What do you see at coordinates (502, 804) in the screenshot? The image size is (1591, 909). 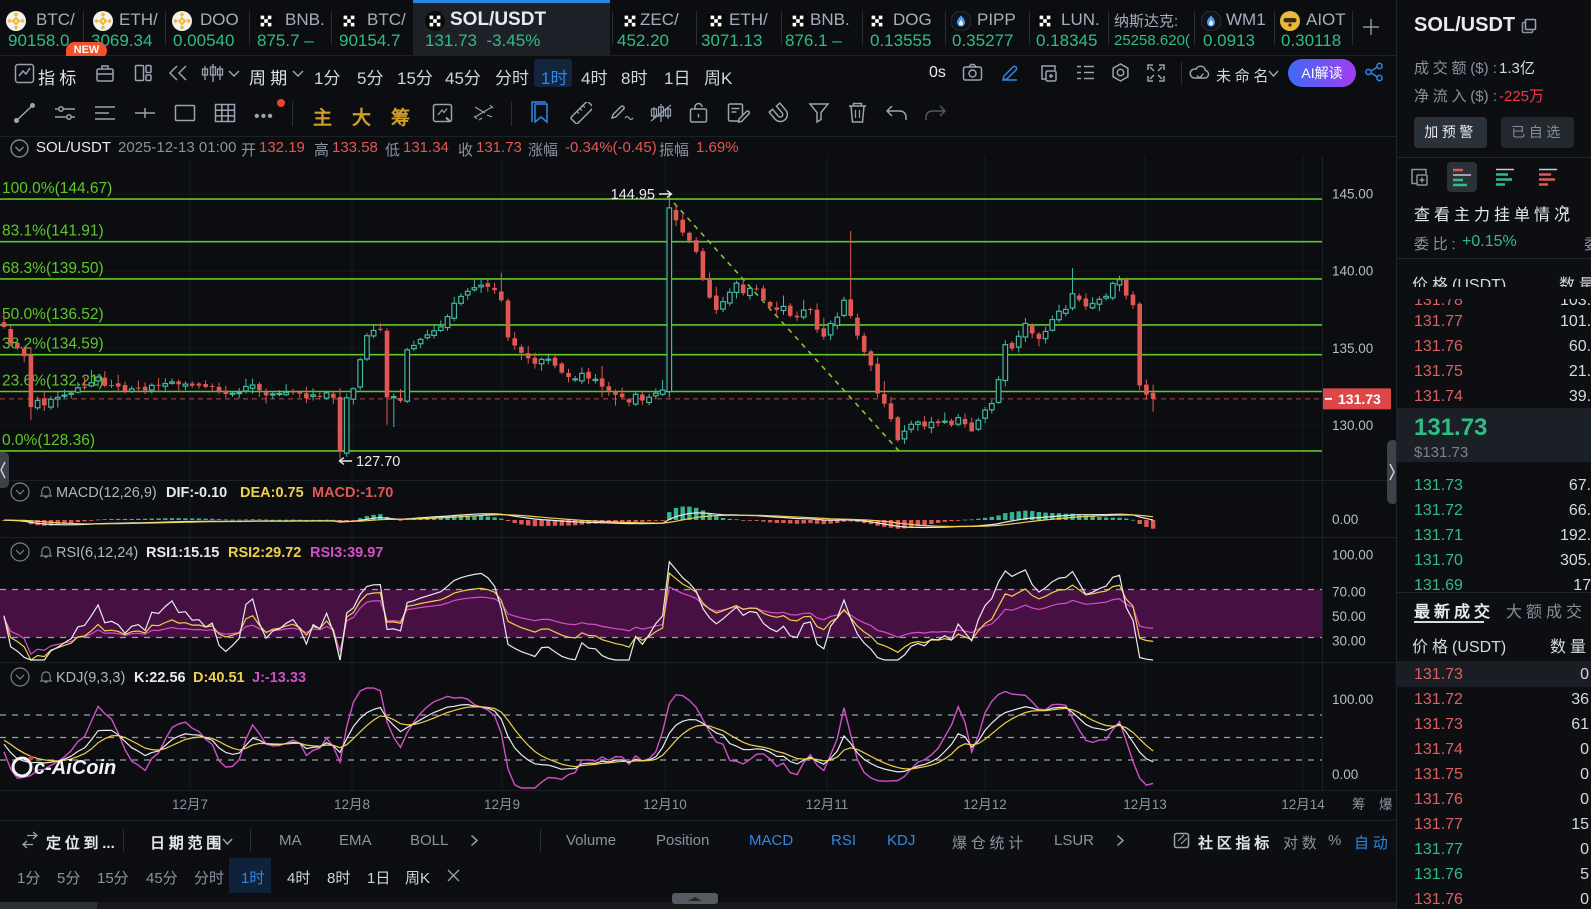 I see `svg-text: 12月9` at bounding box center [502, 804].